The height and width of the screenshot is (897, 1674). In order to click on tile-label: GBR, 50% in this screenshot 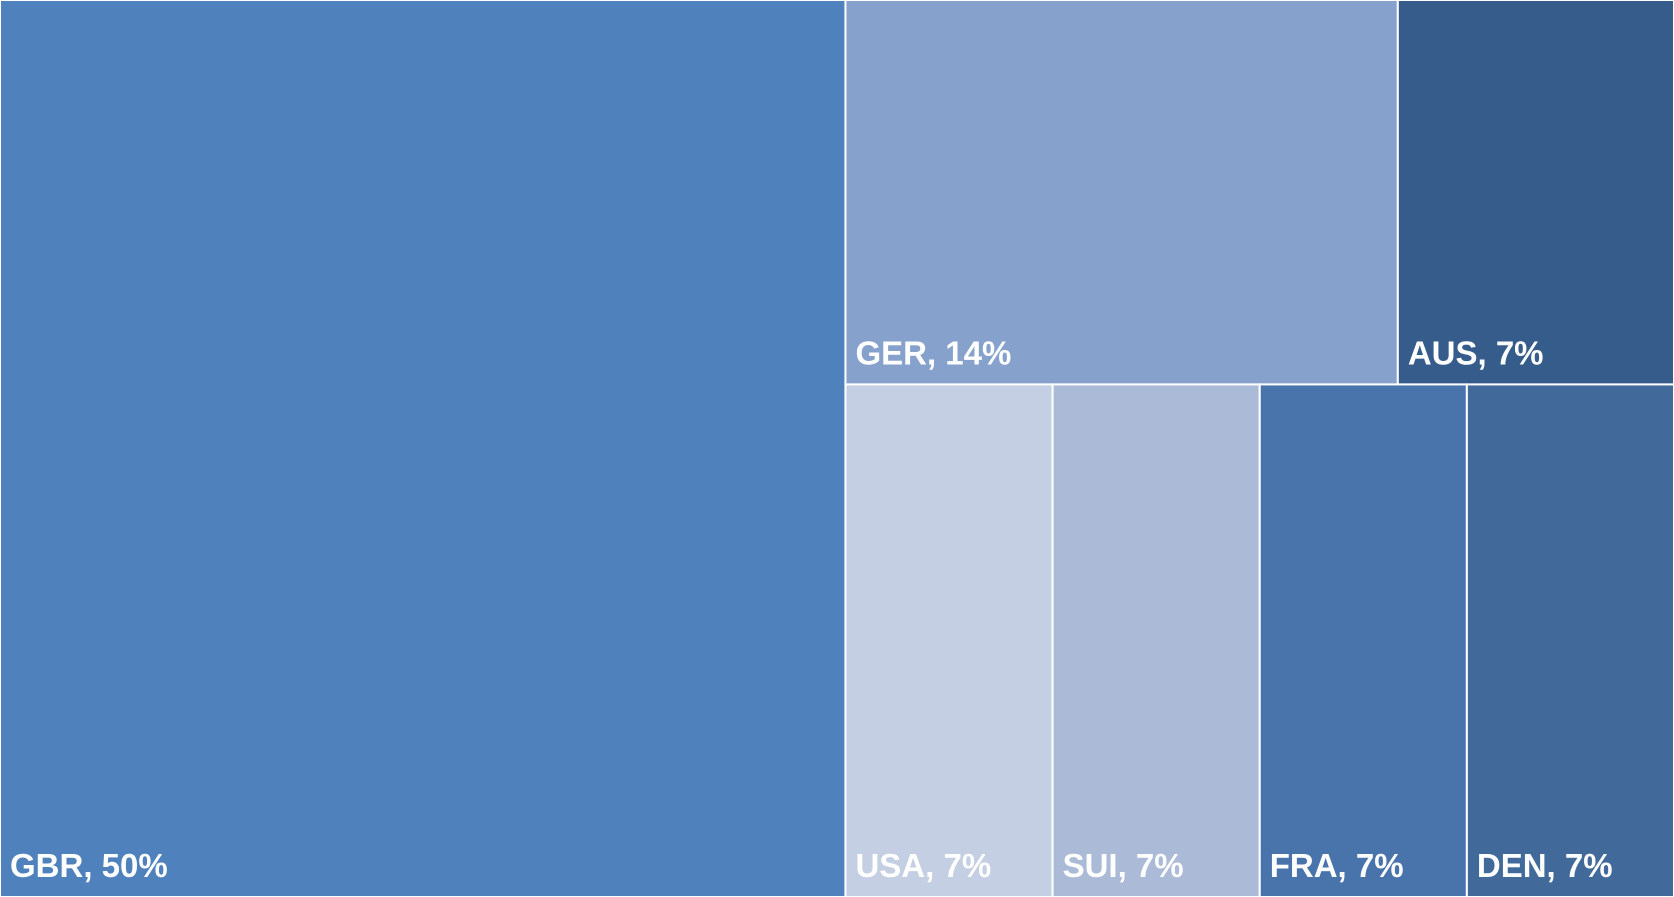, I will do `click(89, 865)`.